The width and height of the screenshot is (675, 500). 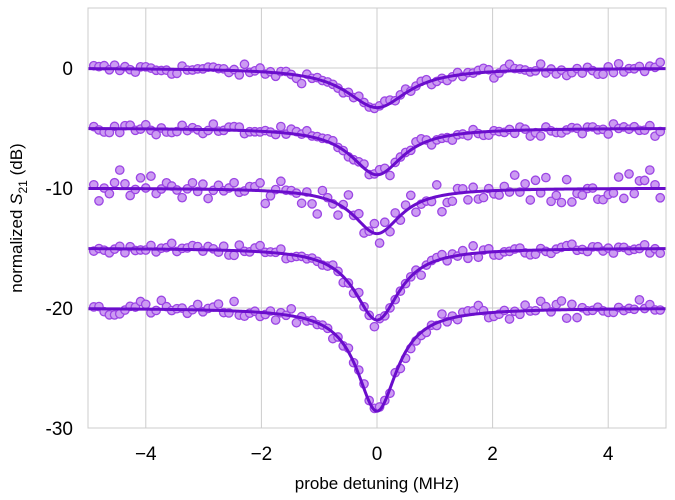 I want to click on x-tick-label: 4, so click(x=608, y=454).